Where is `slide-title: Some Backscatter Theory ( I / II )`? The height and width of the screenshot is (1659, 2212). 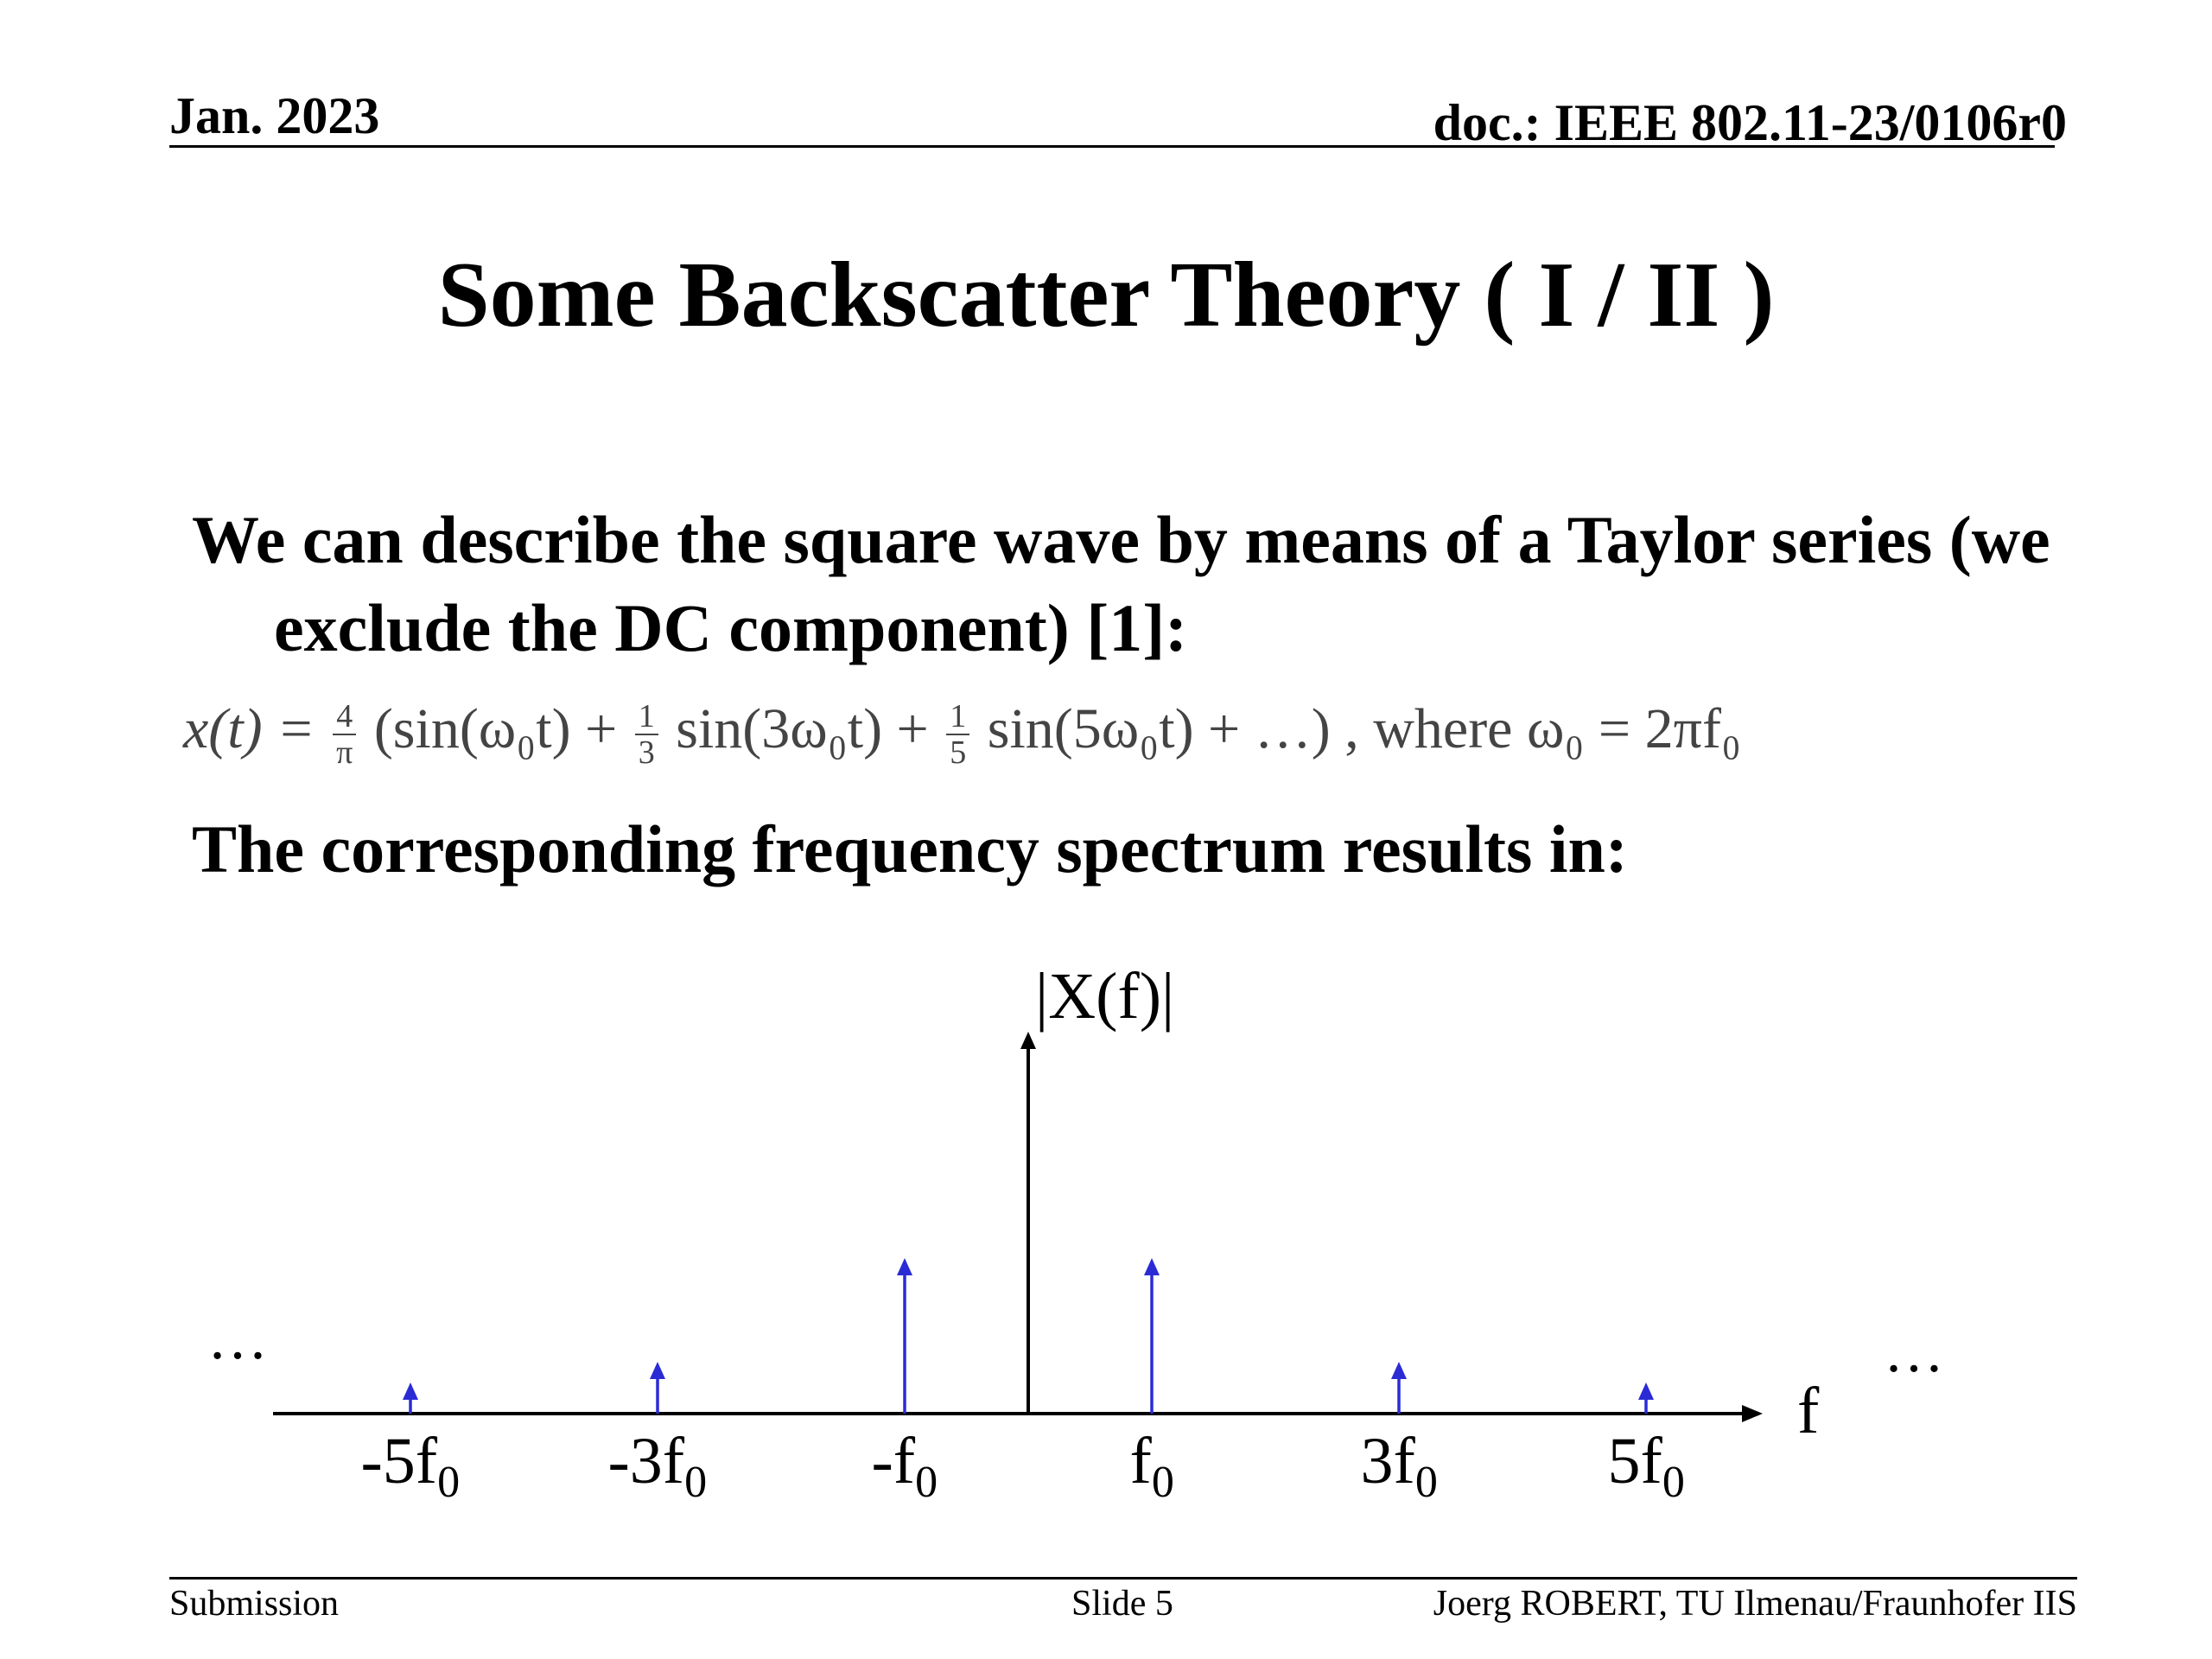
slide-title: Some Backscatter Theory ( I / II ) is located at coordinates (1106, 295).